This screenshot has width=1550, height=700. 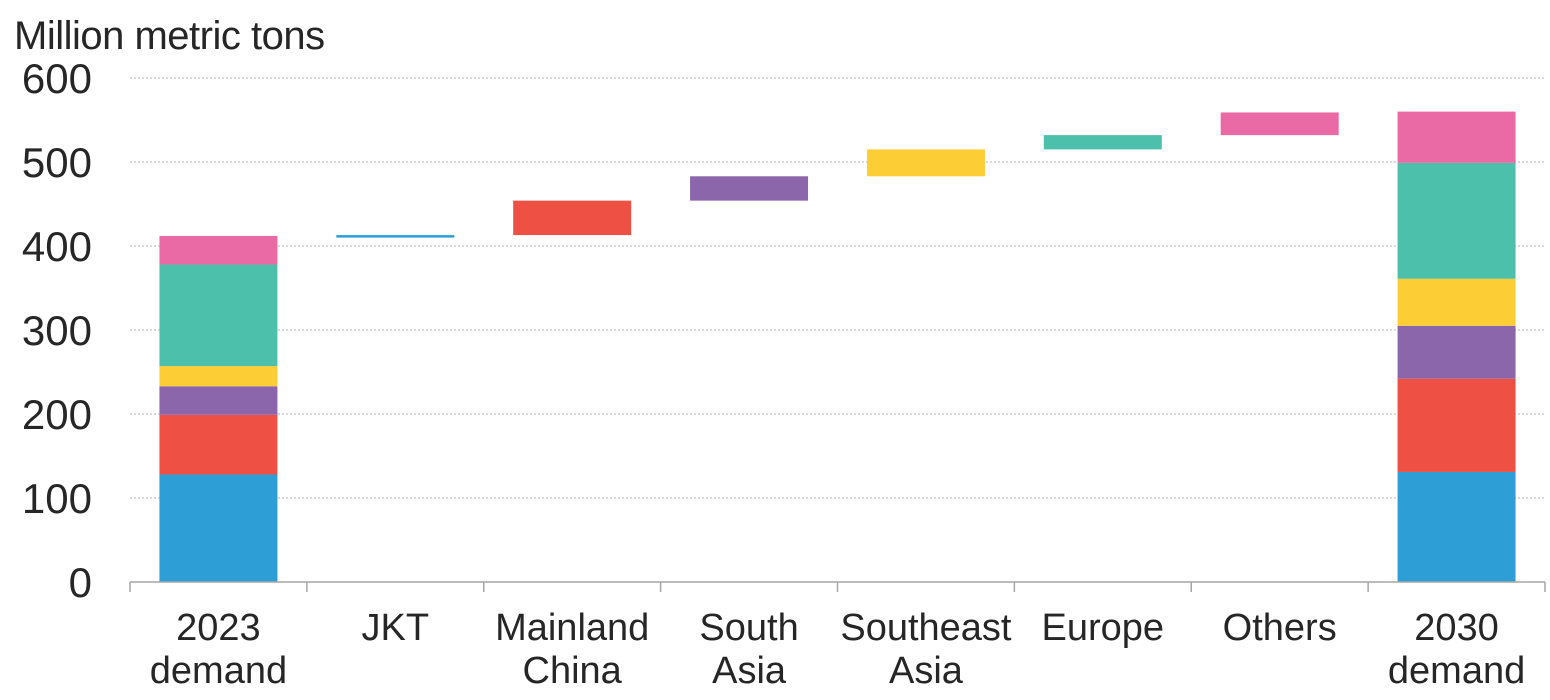 What do you see at coordinates (57, 162) in the screenshot?
I see `y-tick-label: 500` at bounding box center [57, 162].